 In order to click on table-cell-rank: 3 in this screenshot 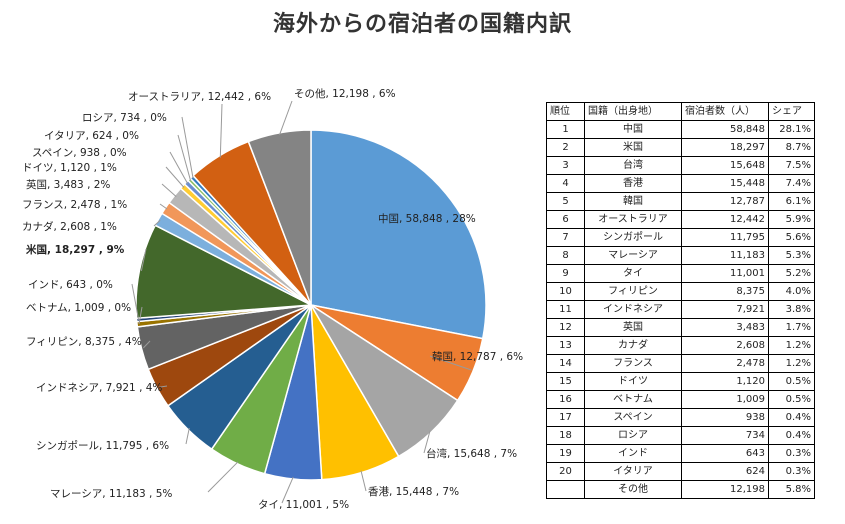, I will do `click(565, 165)`.